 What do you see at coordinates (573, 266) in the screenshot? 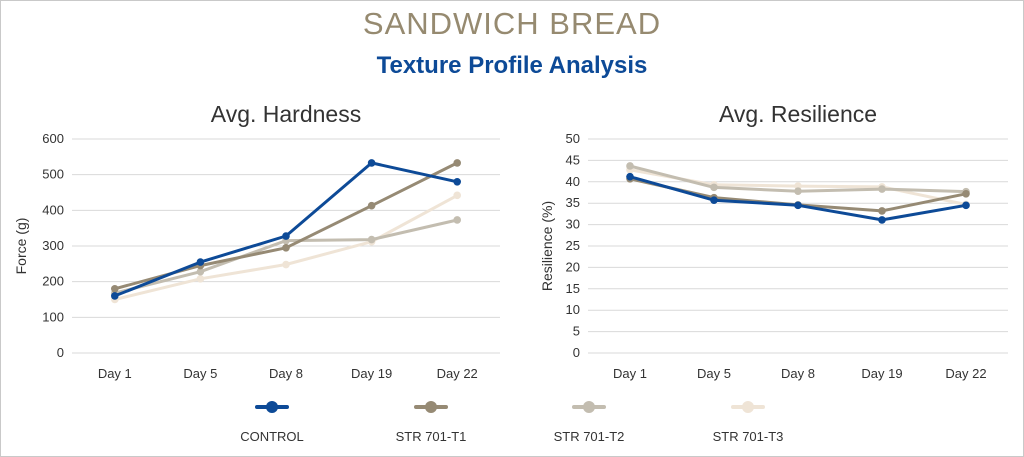
I see `chart2-y-tick-label: 20` at bounding box center [573, 266].